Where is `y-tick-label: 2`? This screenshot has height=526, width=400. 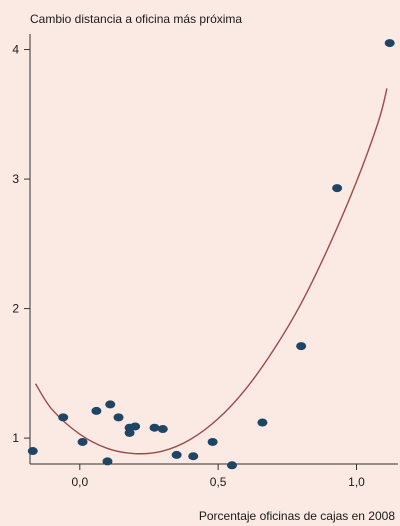 y-tick-label: 2 is located at coordinates (15, 309).